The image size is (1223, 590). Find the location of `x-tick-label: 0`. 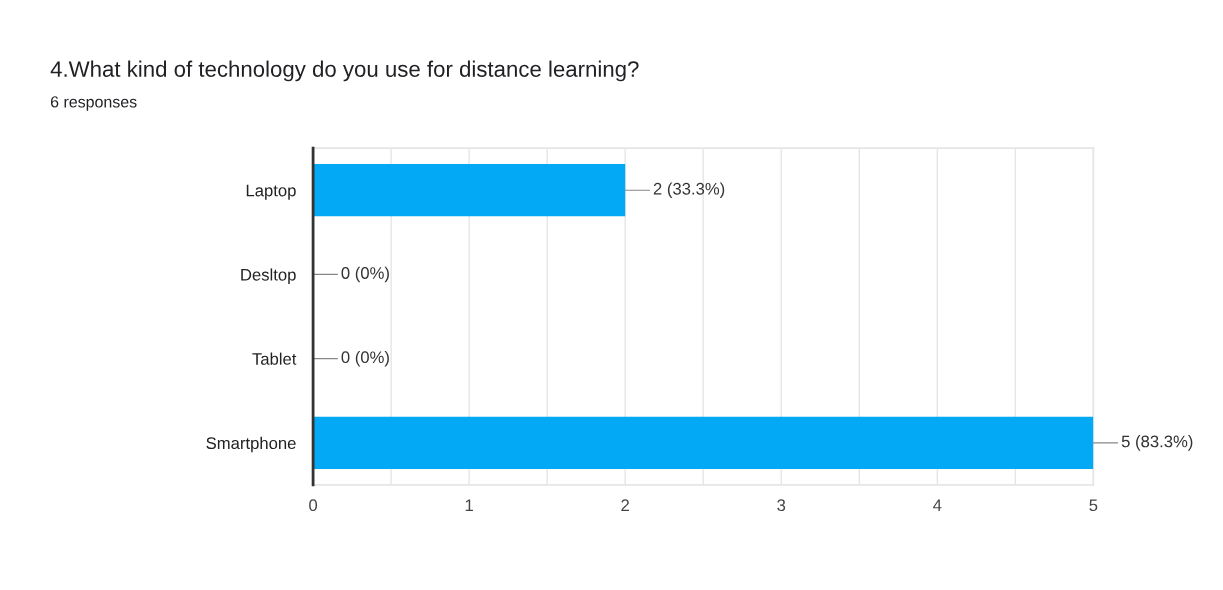

x-tick-label: 0 is located at coordinates (313, 505).